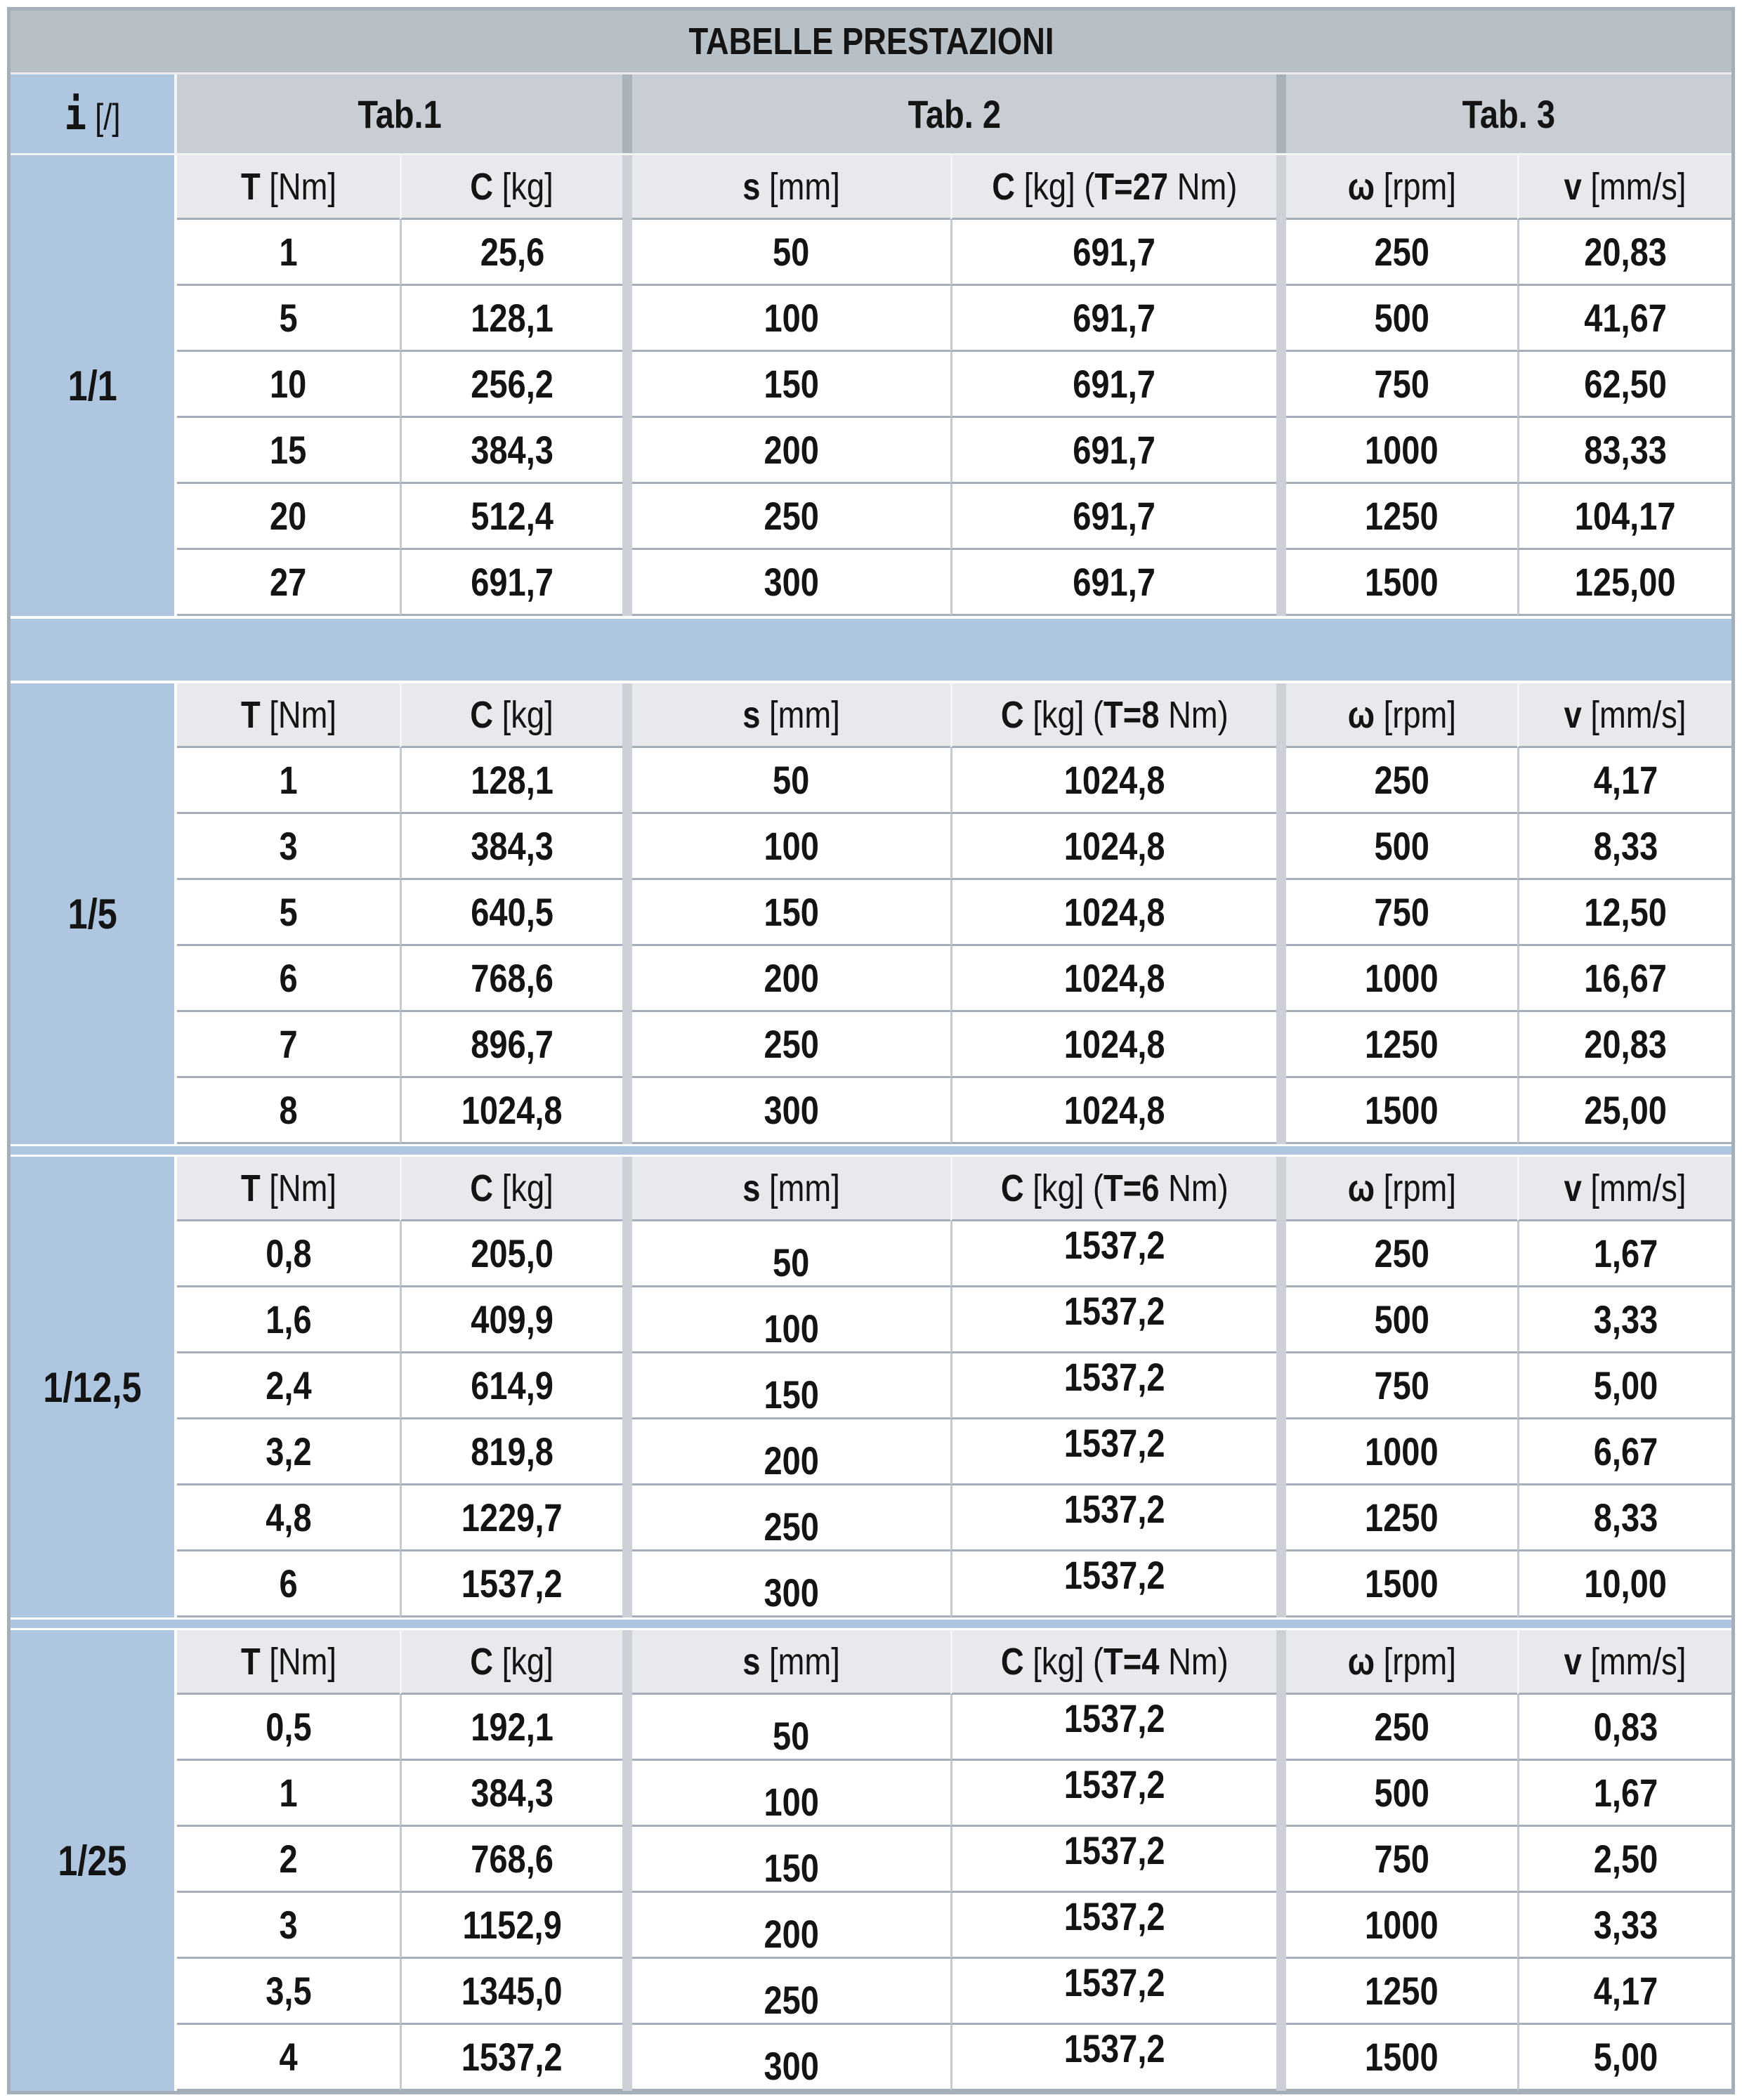  I want to click on cell-value: 2,50, so click(1625, 1859).